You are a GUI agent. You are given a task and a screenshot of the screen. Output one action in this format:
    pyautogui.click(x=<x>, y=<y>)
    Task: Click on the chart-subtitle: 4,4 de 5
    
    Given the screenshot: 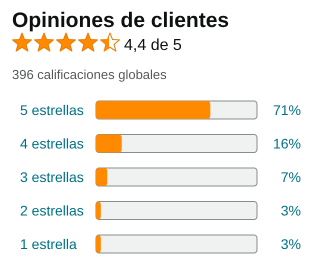 What is the action you would take?
    pyautogui.click(x=153, y=45)
    